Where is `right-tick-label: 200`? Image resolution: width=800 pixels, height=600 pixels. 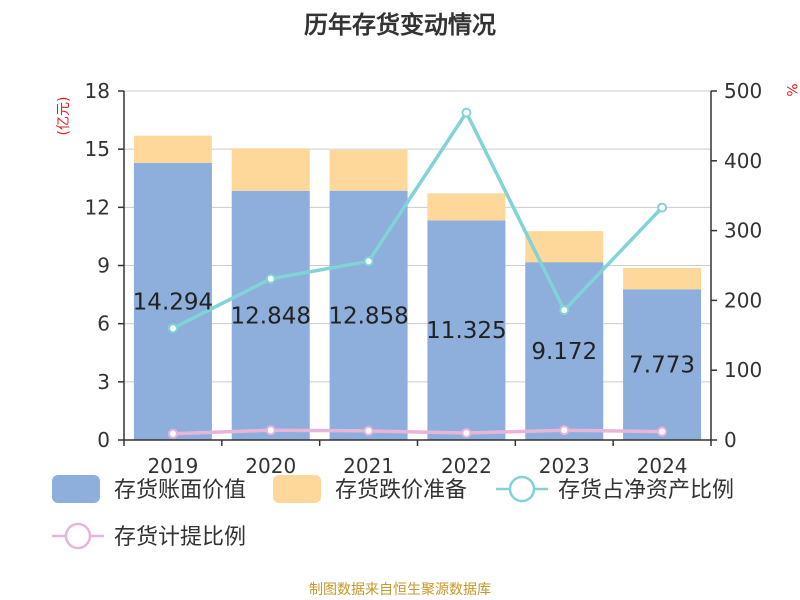
right-tick-label: 200 is located at coordinates (743, 300).